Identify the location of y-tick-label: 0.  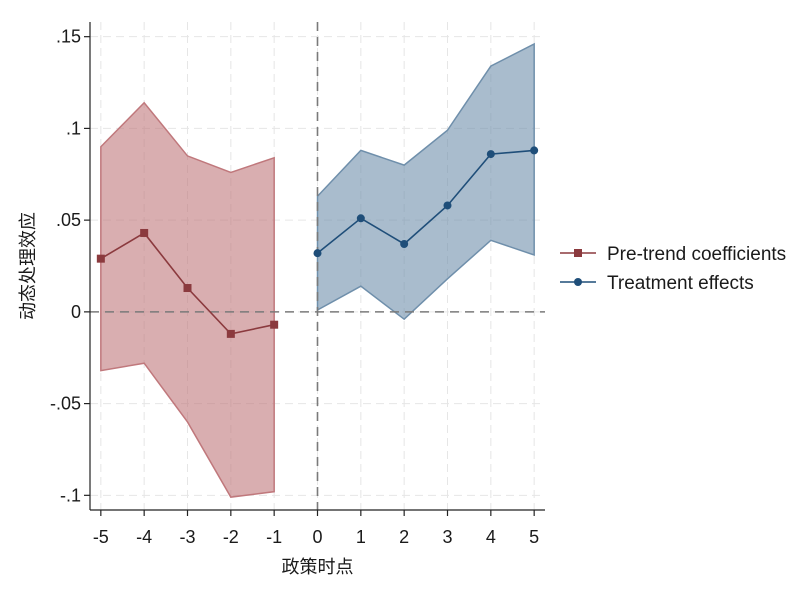
(76, 312).